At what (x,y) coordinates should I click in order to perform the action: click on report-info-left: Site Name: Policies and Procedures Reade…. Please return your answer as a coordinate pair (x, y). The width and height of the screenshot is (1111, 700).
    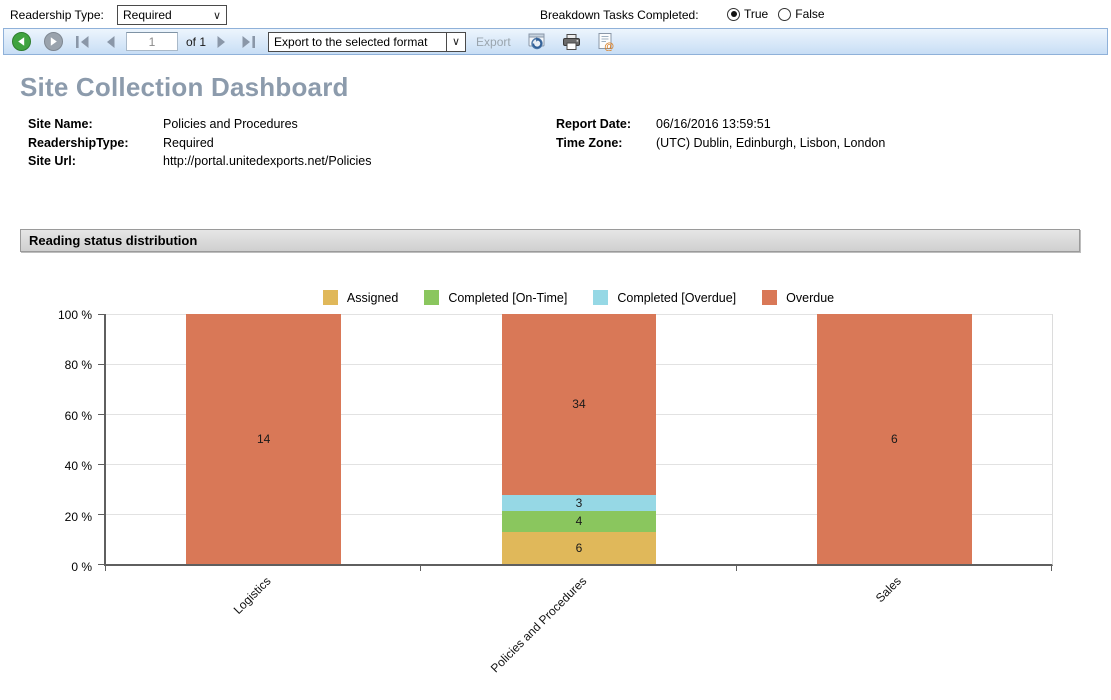
    Looking at the image, I should click on (569, 143).